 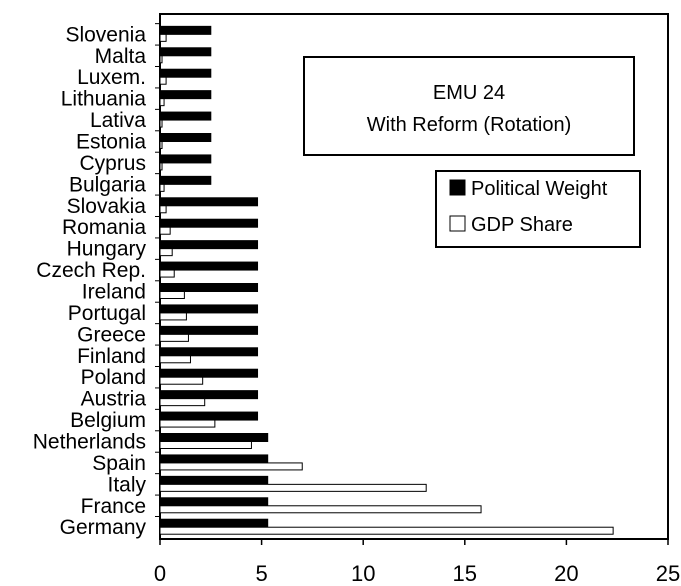 What do you see at coordinates (114, 399) in the screenshot?
I see `category-label-austria: Austria` at bounding box center [114, 399].